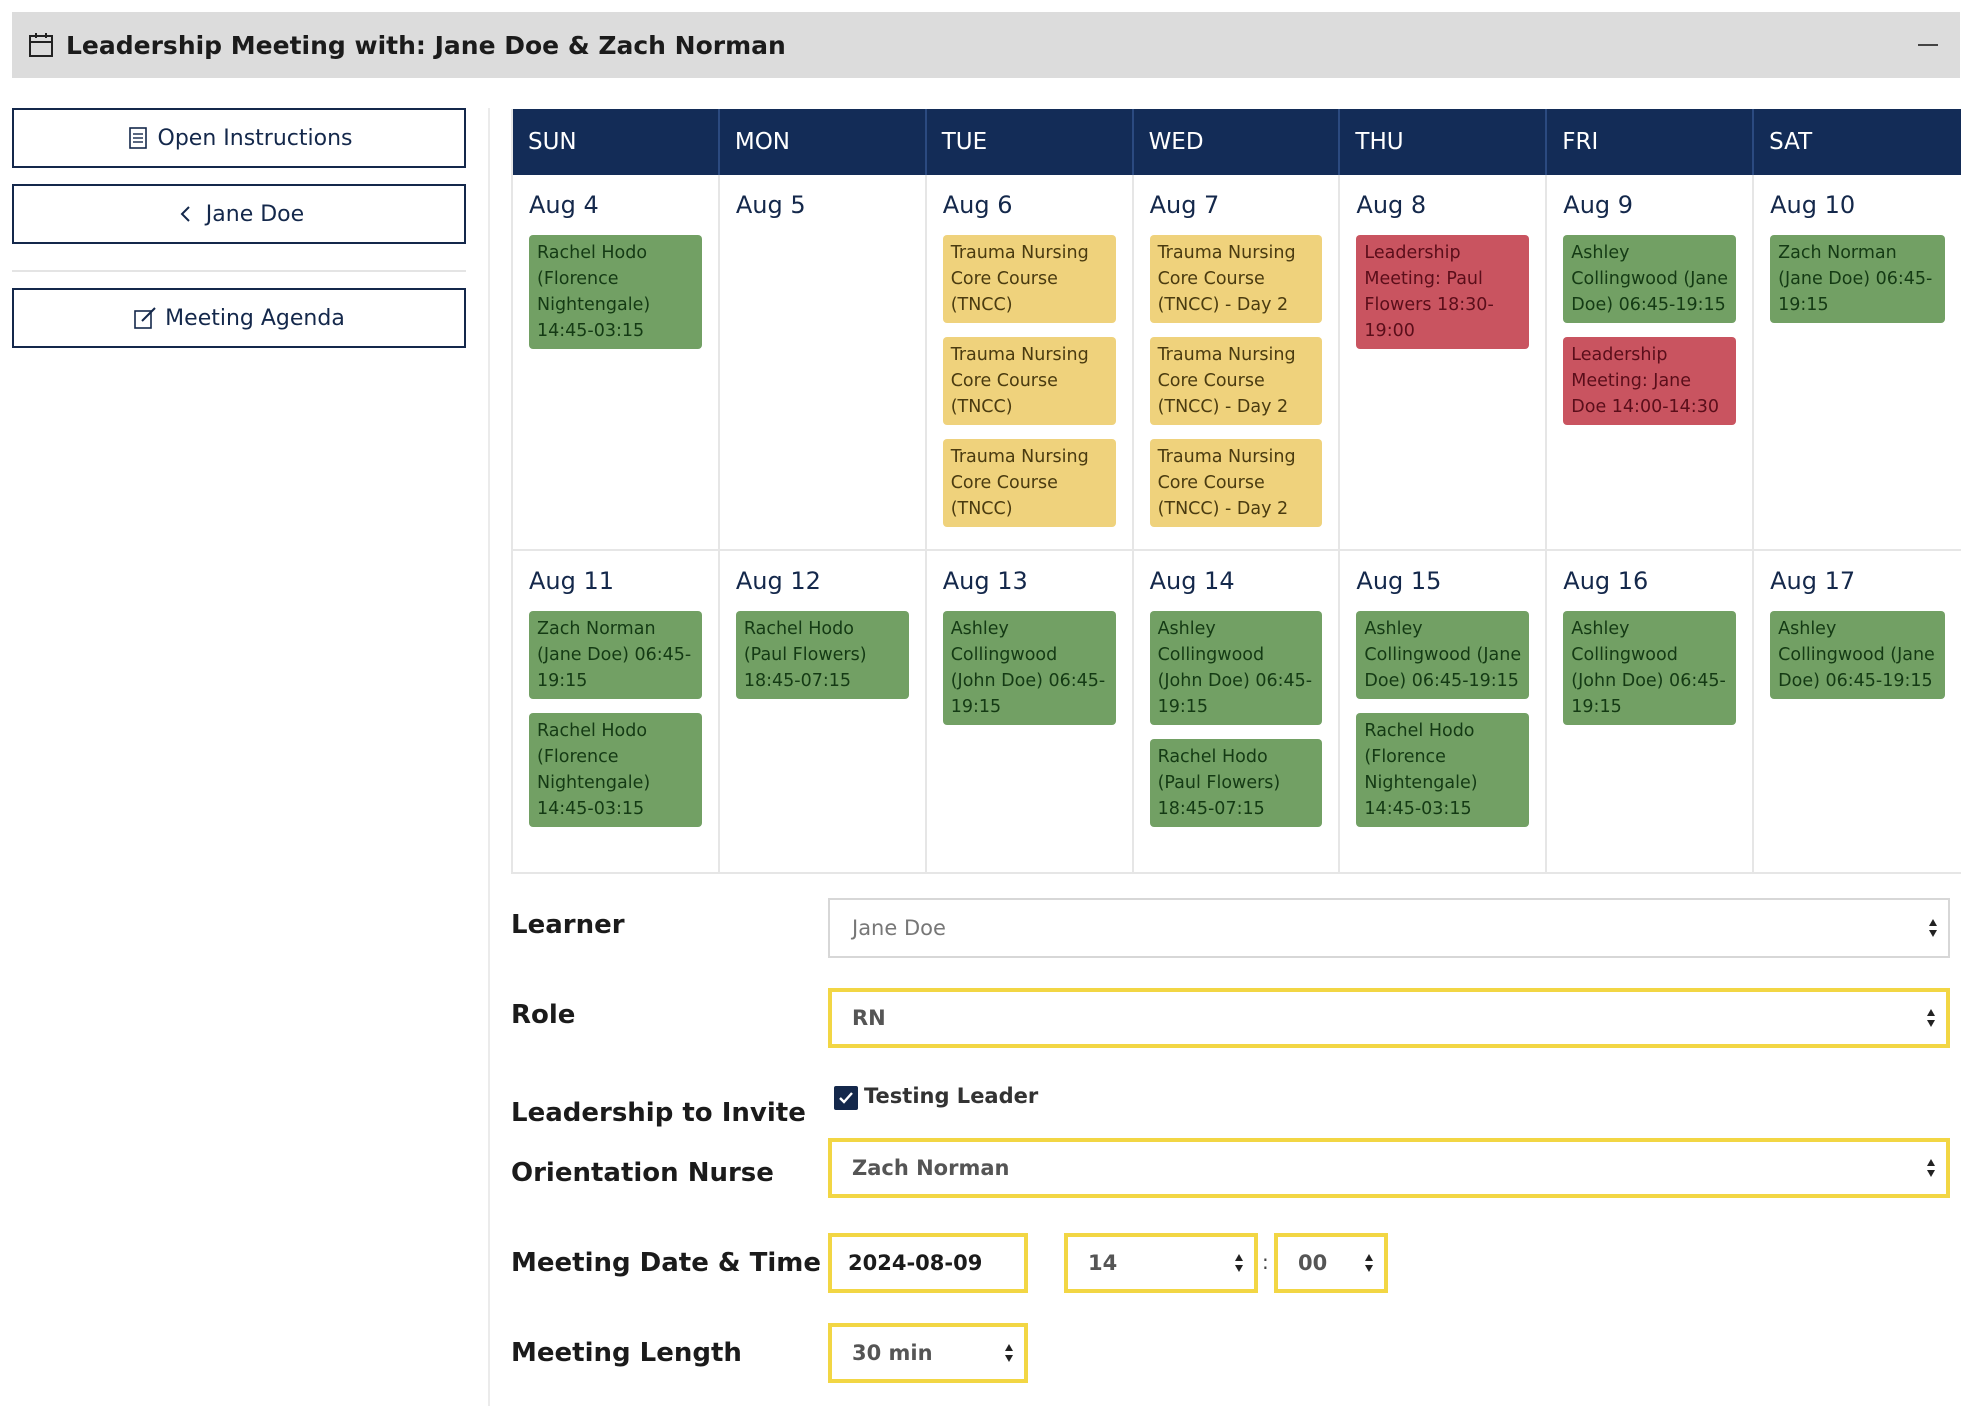  I want to click on day-name-wed: WED, so click(1237, 142).